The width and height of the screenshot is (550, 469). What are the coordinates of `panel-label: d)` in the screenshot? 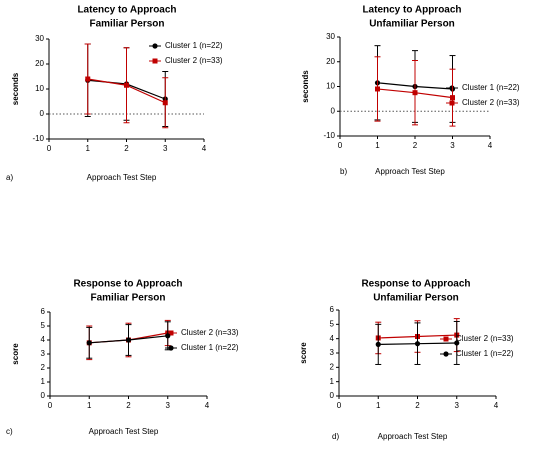 It's located at (335, 436).